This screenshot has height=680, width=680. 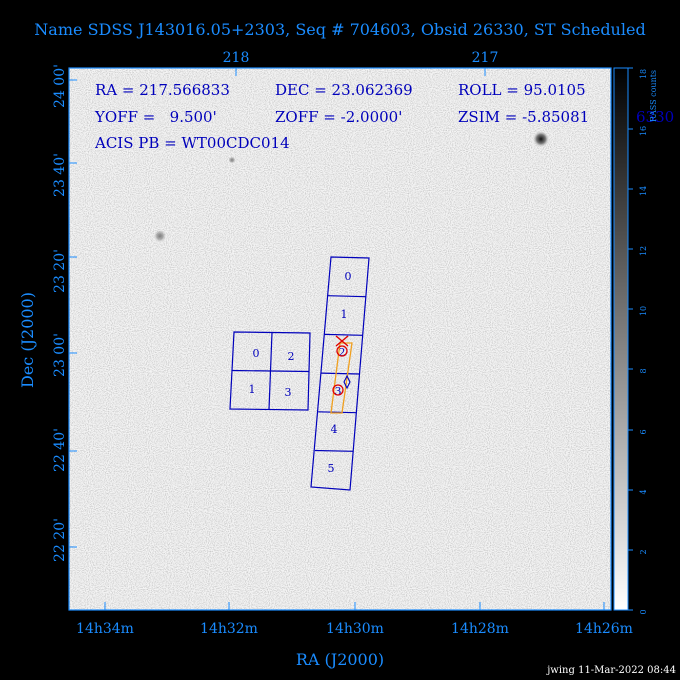 What do you see at coordinates (643, 611) in the screenshot?
I see `colorbar-tick-label: 0` at bounding box center [643, 611].